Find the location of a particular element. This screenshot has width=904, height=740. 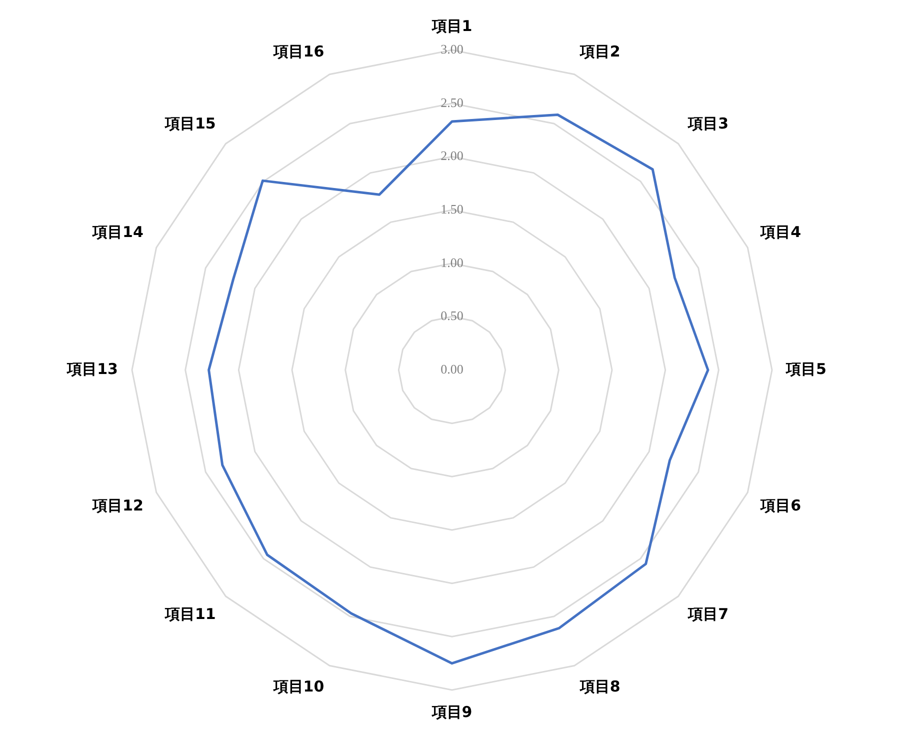

y-tick-label: 2.00 is located at coordinates (452, 156).